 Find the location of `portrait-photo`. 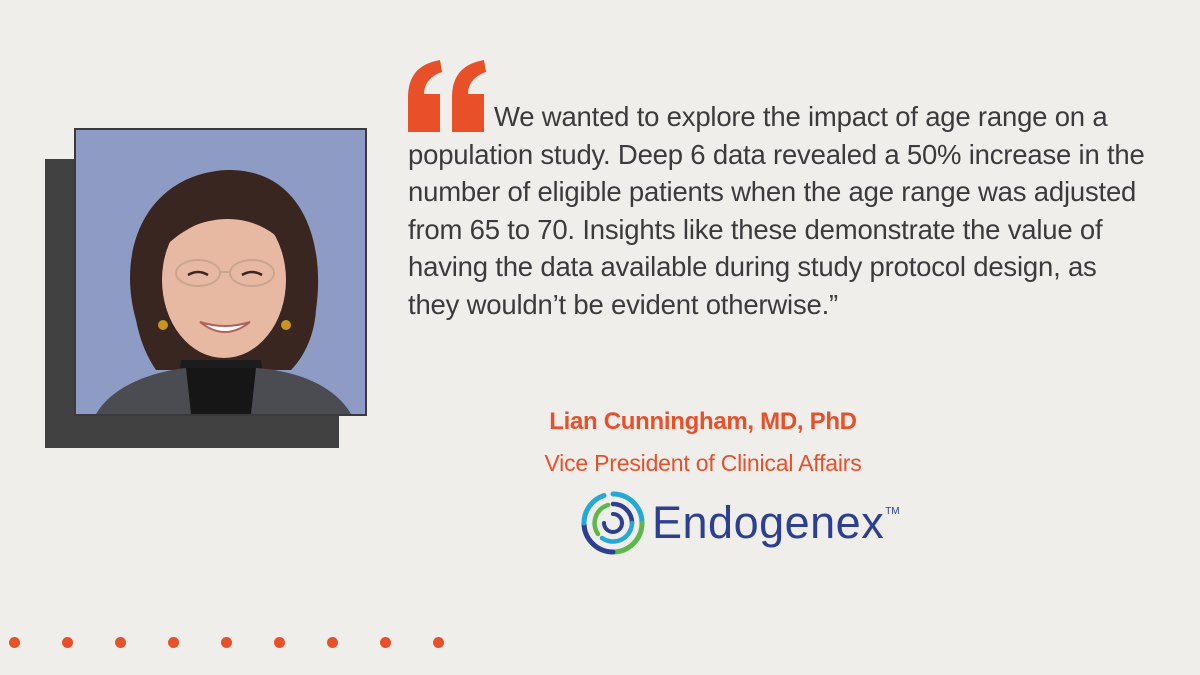

portrait-photo is located at coordinates (220, 272).